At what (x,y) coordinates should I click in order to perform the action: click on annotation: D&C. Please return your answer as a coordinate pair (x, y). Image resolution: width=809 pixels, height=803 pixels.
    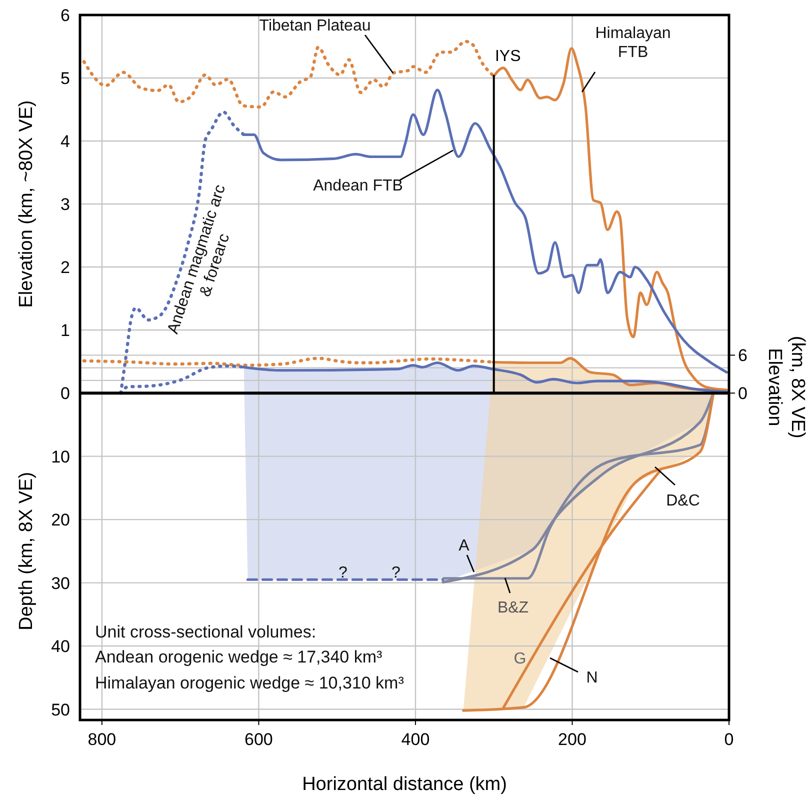
    Looking at the image, I should click on (683, 501).